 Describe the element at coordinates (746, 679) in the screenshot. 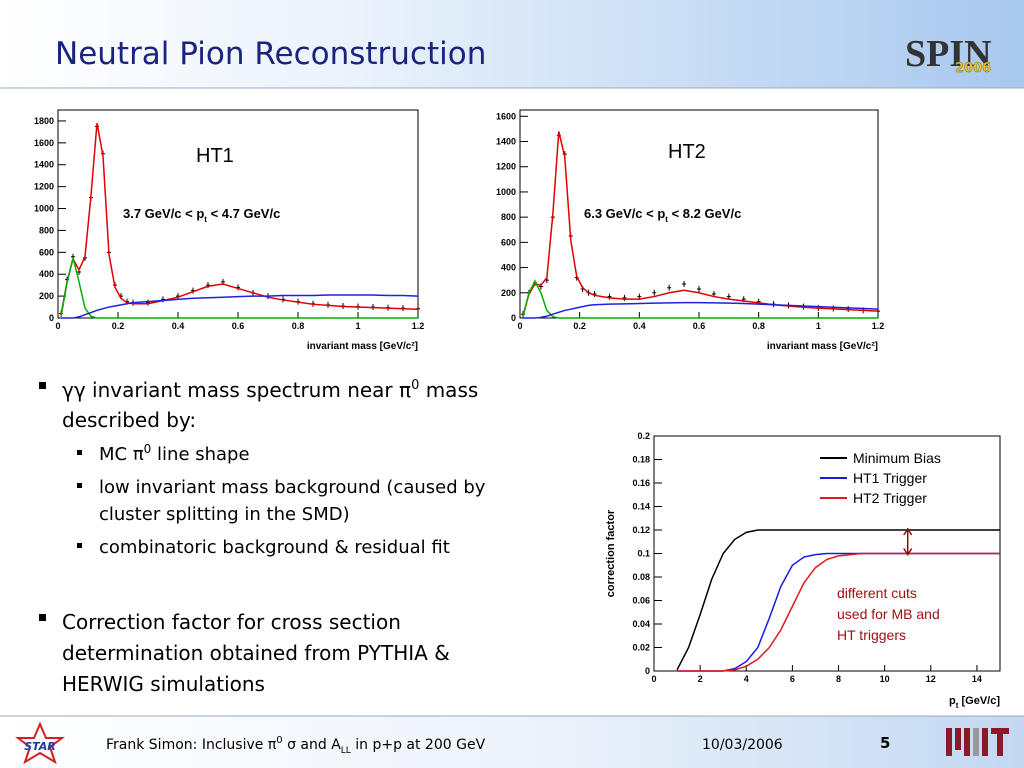

I see `x-tick-label: 4` at that location.